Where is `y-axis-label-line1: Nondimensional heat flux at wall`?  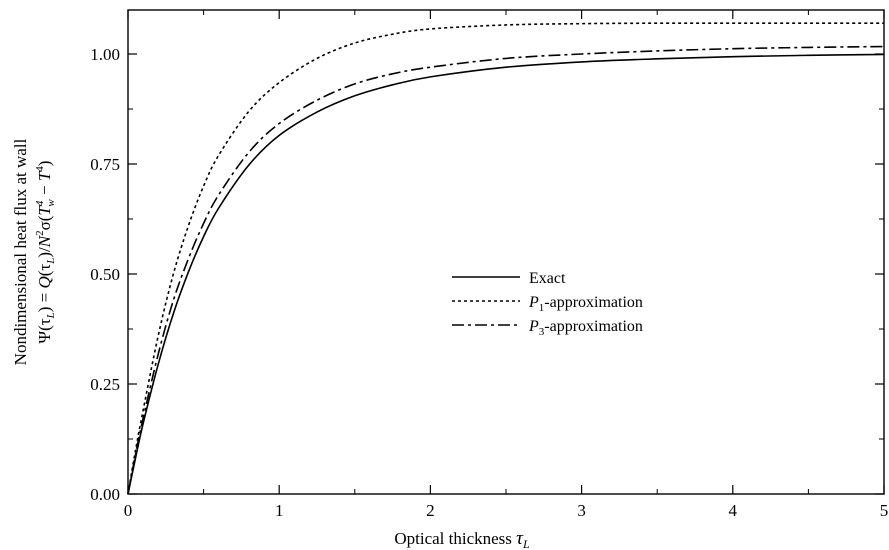
y-axis-label-line1: Nondimensional heat flux at wall is located at coordinates (20, 251).